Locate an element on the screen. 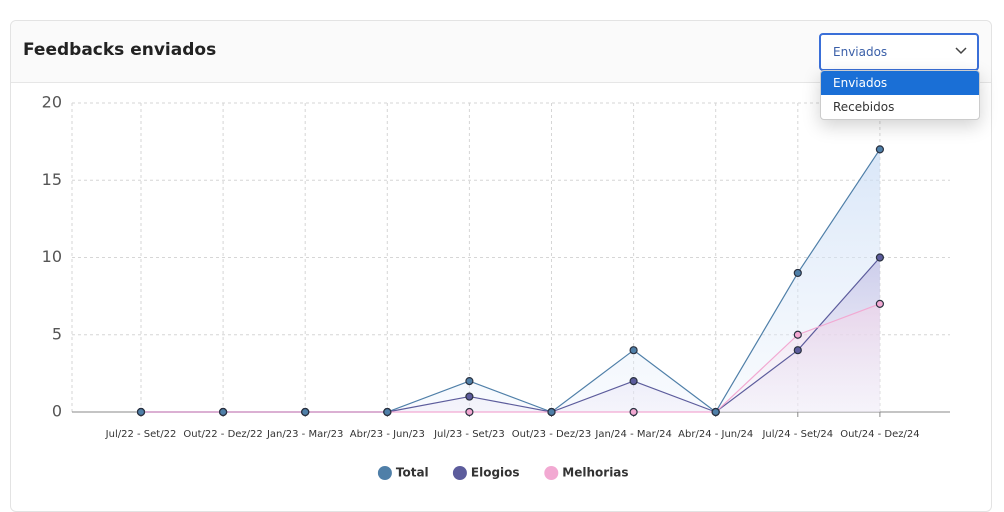  x-tick-label: Jan/24 - Mar/24 is located at coordinates (632, 434).